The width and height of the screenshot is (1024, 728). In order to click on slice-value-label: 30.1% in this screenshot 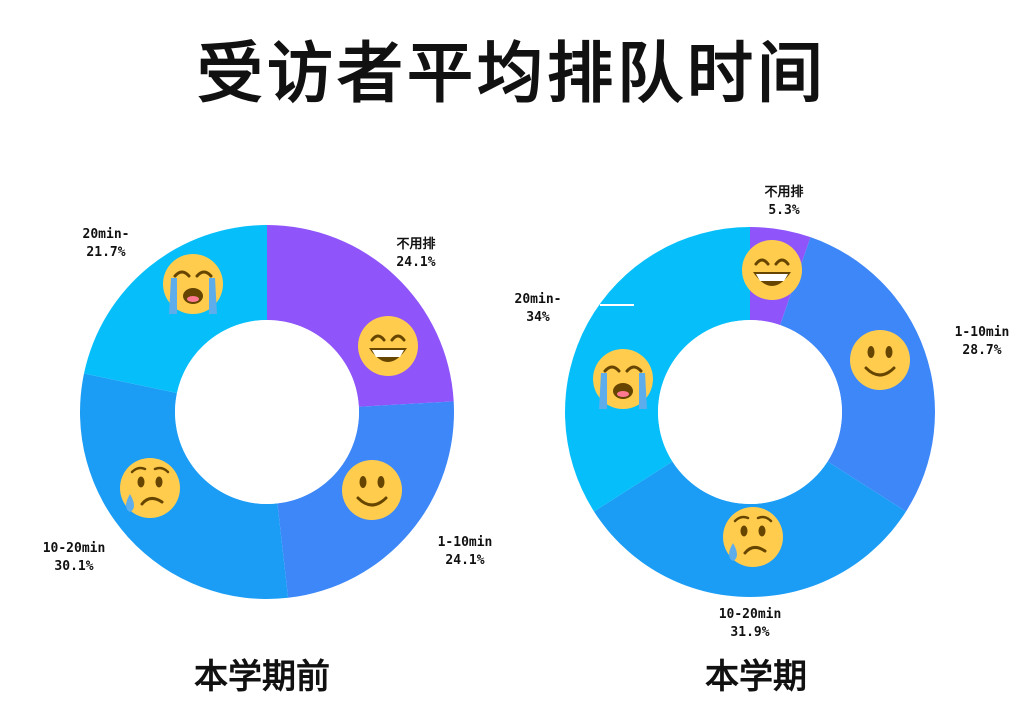, I will do `click(73, 566)`.